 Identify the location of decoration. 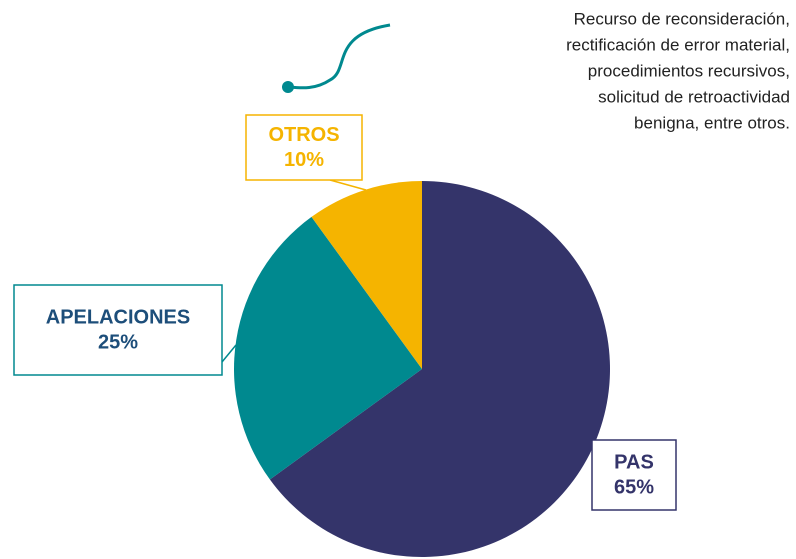
(339, 56).